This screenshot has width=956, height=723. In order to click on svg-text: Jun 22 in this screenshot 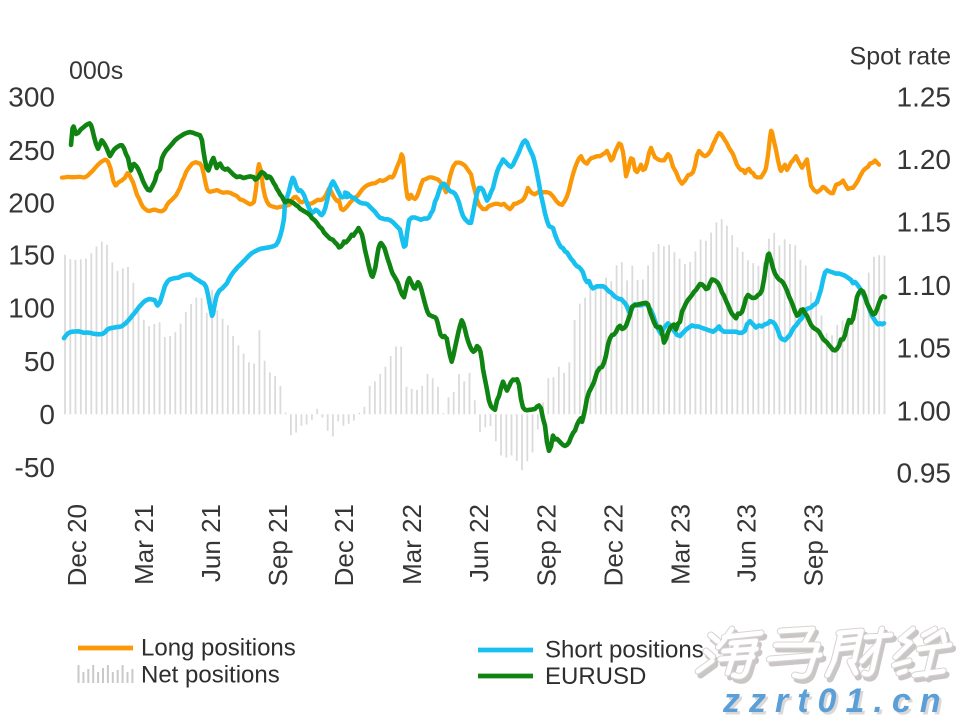, I will do `click(479, 543)`.